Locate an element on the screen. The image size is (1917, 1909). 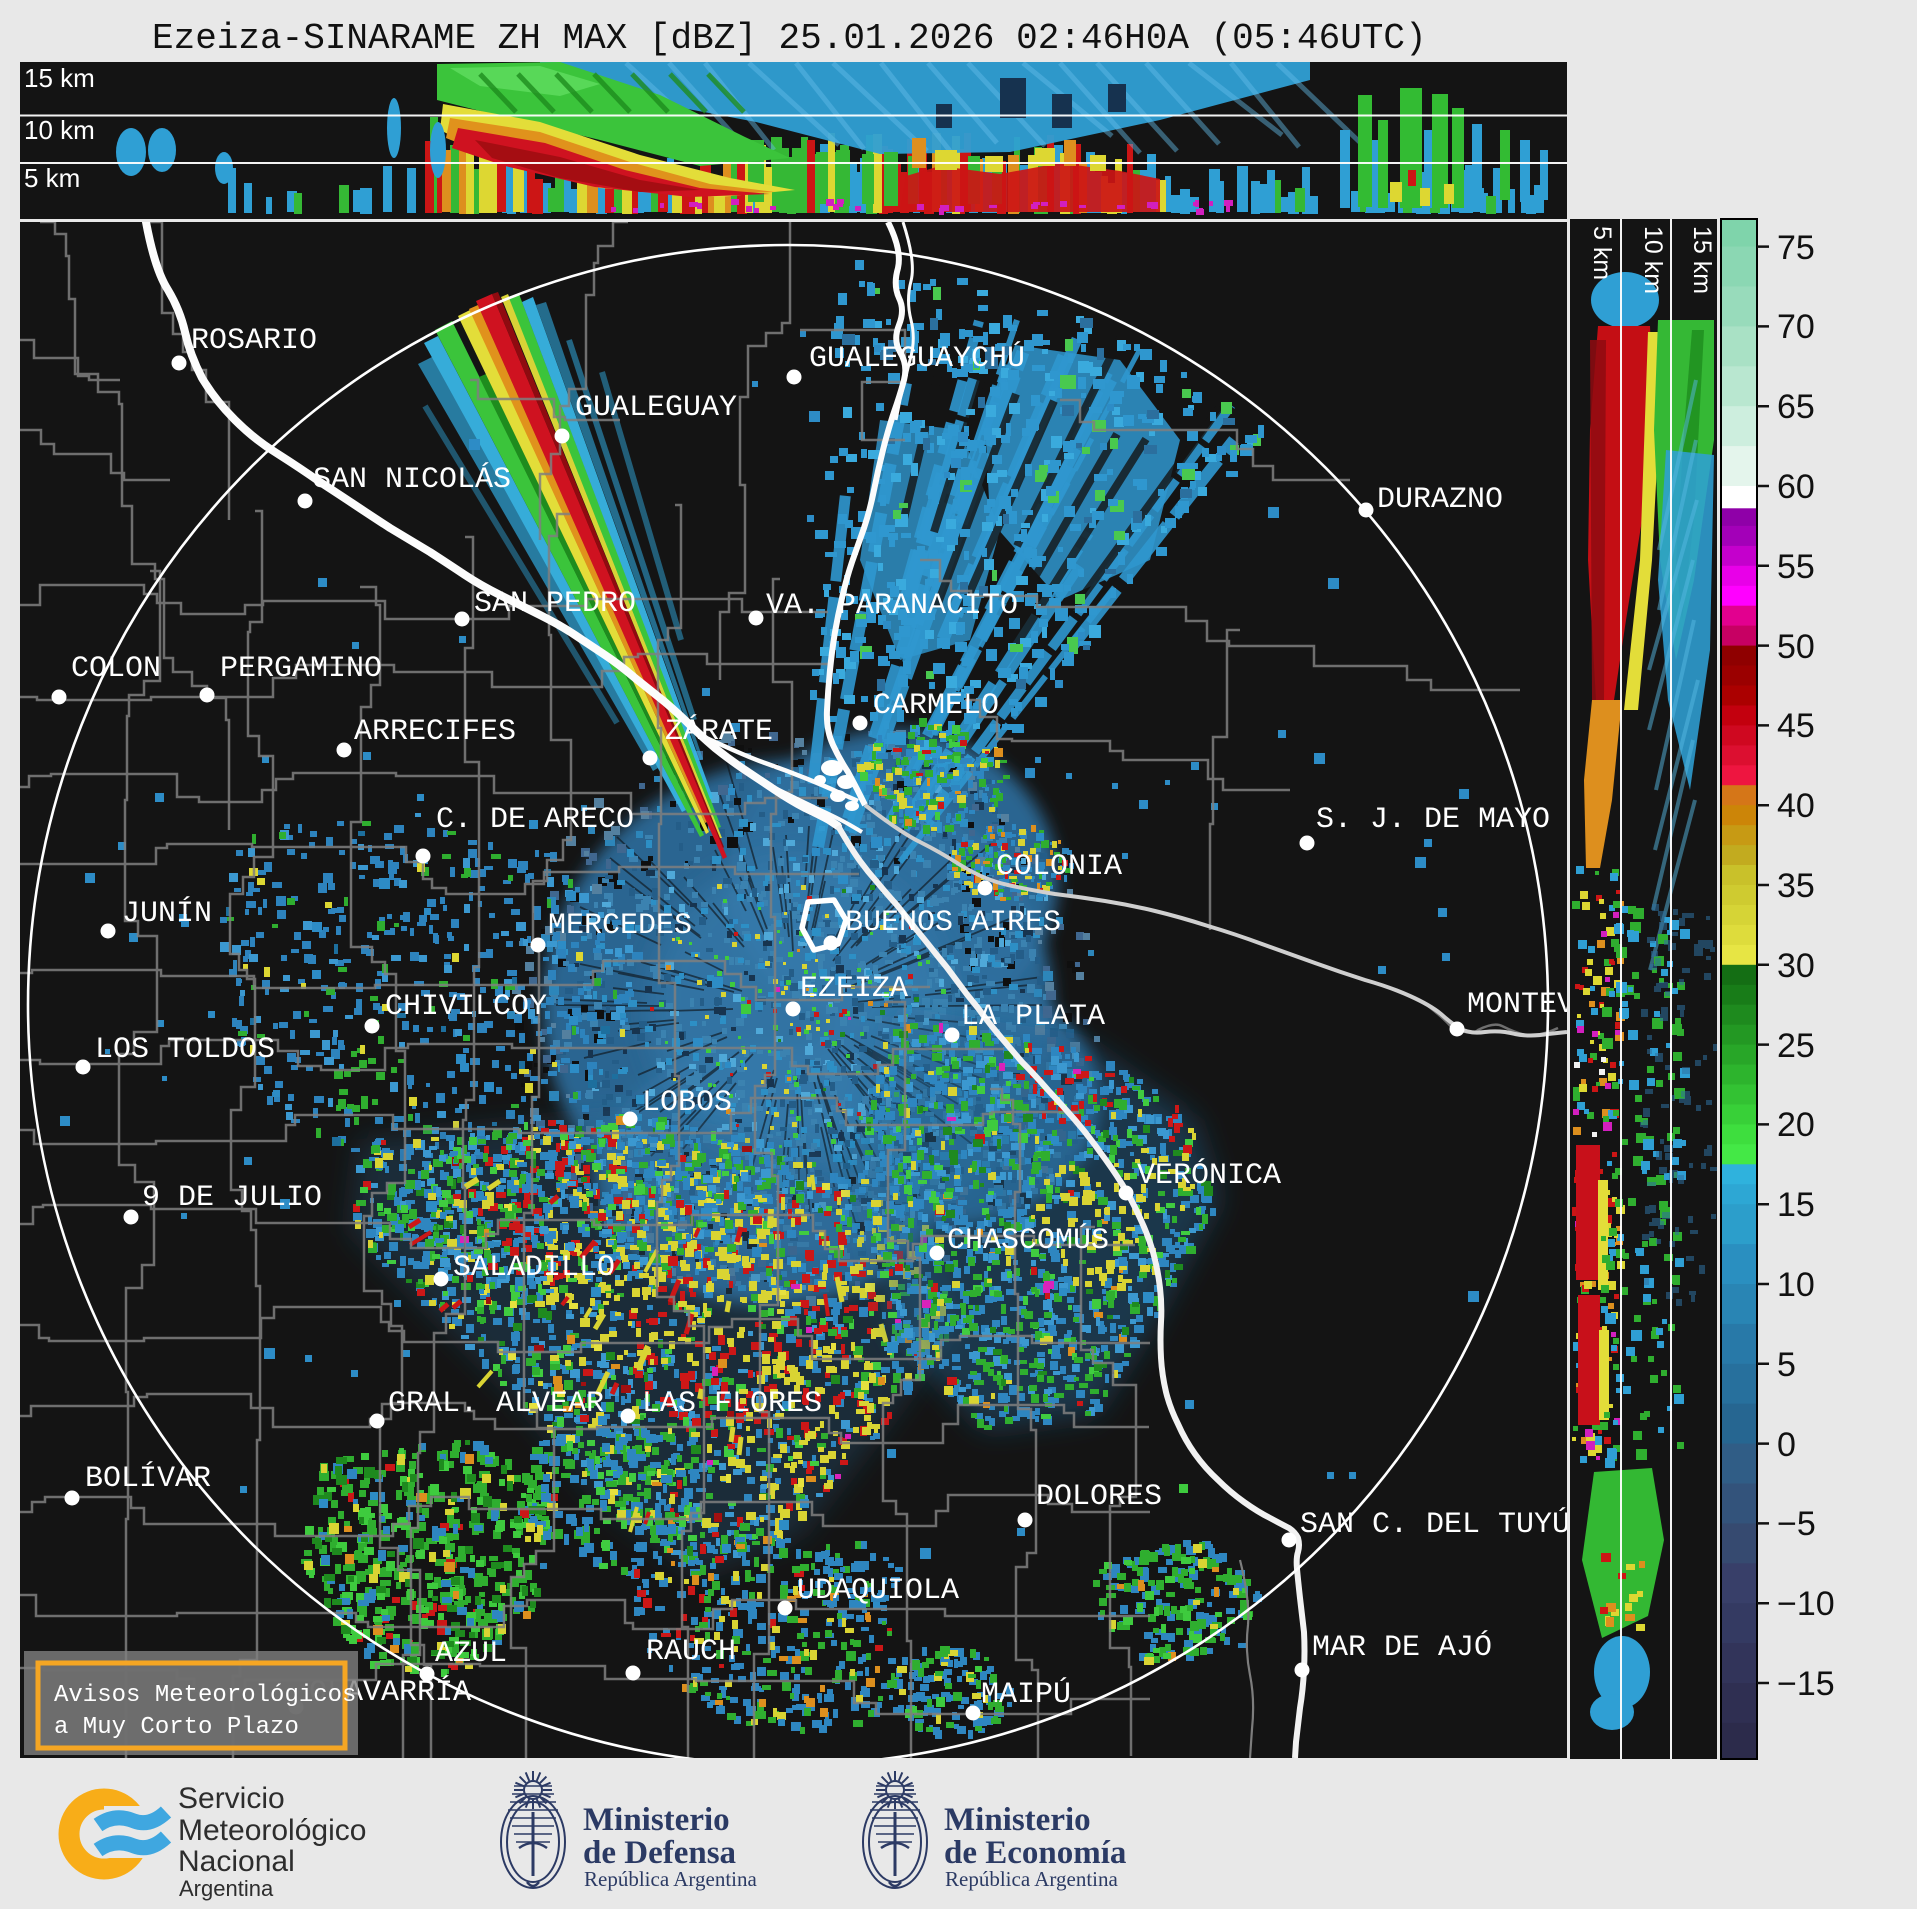
svg-text: EZEIZA is located at coordinates (854, 989).